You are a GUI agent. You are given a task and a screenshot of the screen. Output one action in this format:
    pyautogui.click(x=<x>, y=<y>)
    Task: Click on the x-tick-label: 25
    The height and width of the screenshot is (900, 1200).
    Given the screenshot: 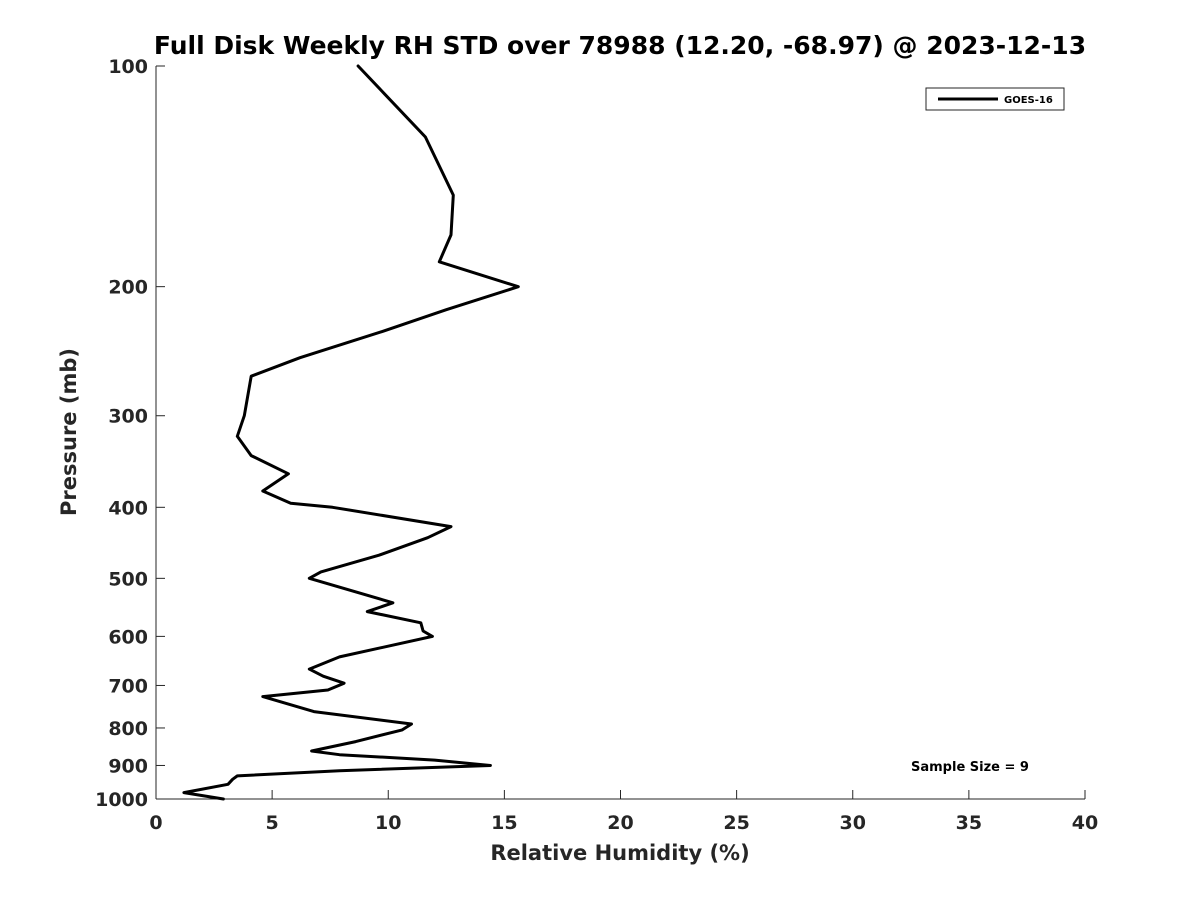 What is the action you would take?
    pyautogui.click(x=736, y=823)
    